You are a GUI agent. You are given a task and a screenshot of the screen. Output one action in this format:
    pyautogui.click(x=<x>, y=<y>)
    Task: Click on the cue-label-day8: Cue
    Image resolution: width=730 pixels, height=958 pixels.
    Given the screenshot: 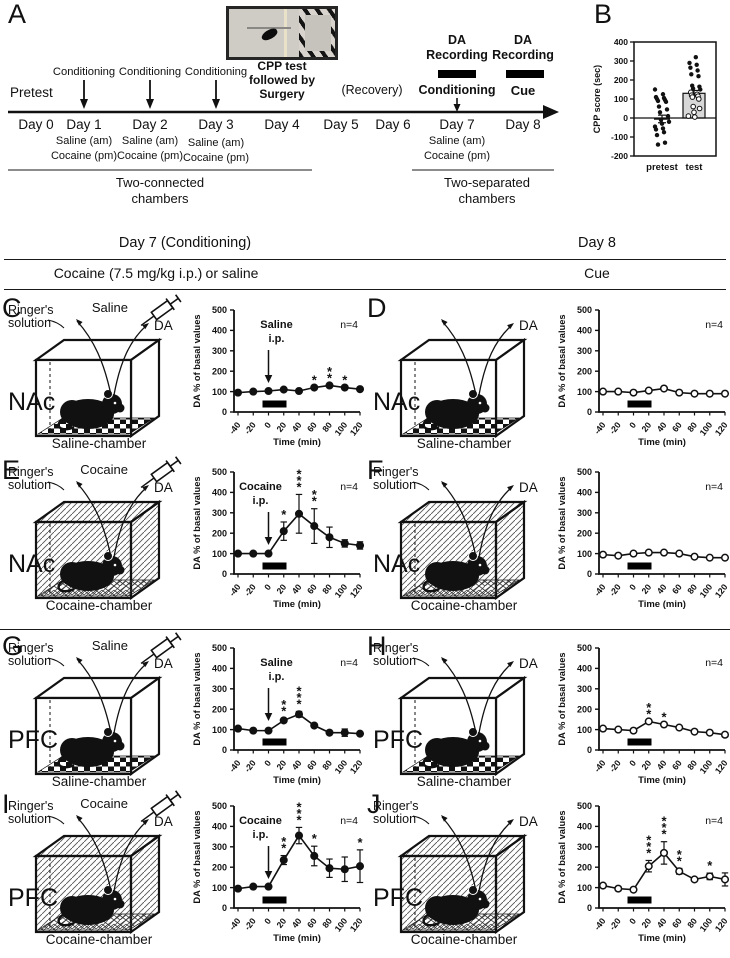 What is the action you would take?
    pyautogui.click(x=523, y=90)
    